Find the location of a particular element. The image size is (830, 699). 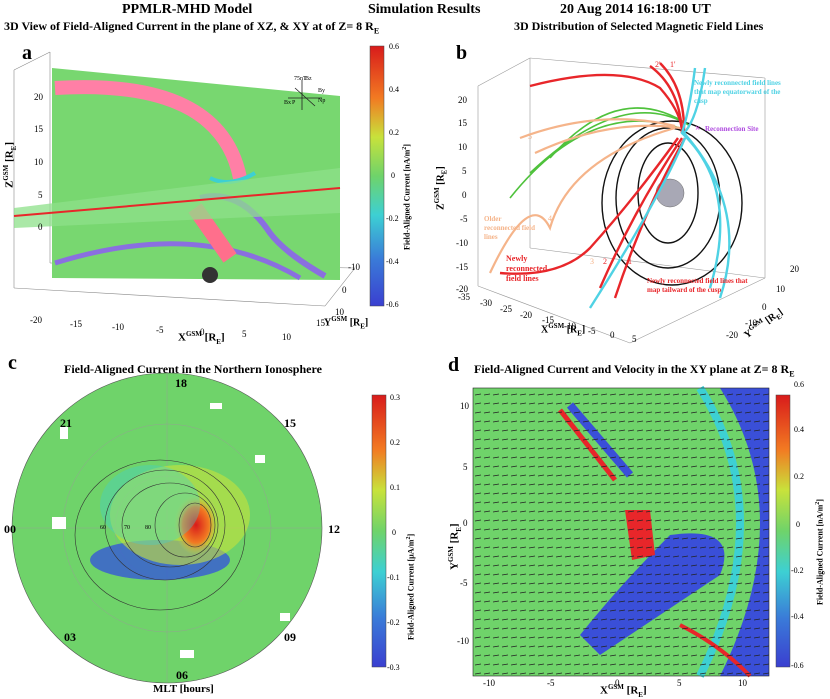

panel-c-cbar-label: Field-Aligned Current [µA/m2] is located at coordinates (411, 586).